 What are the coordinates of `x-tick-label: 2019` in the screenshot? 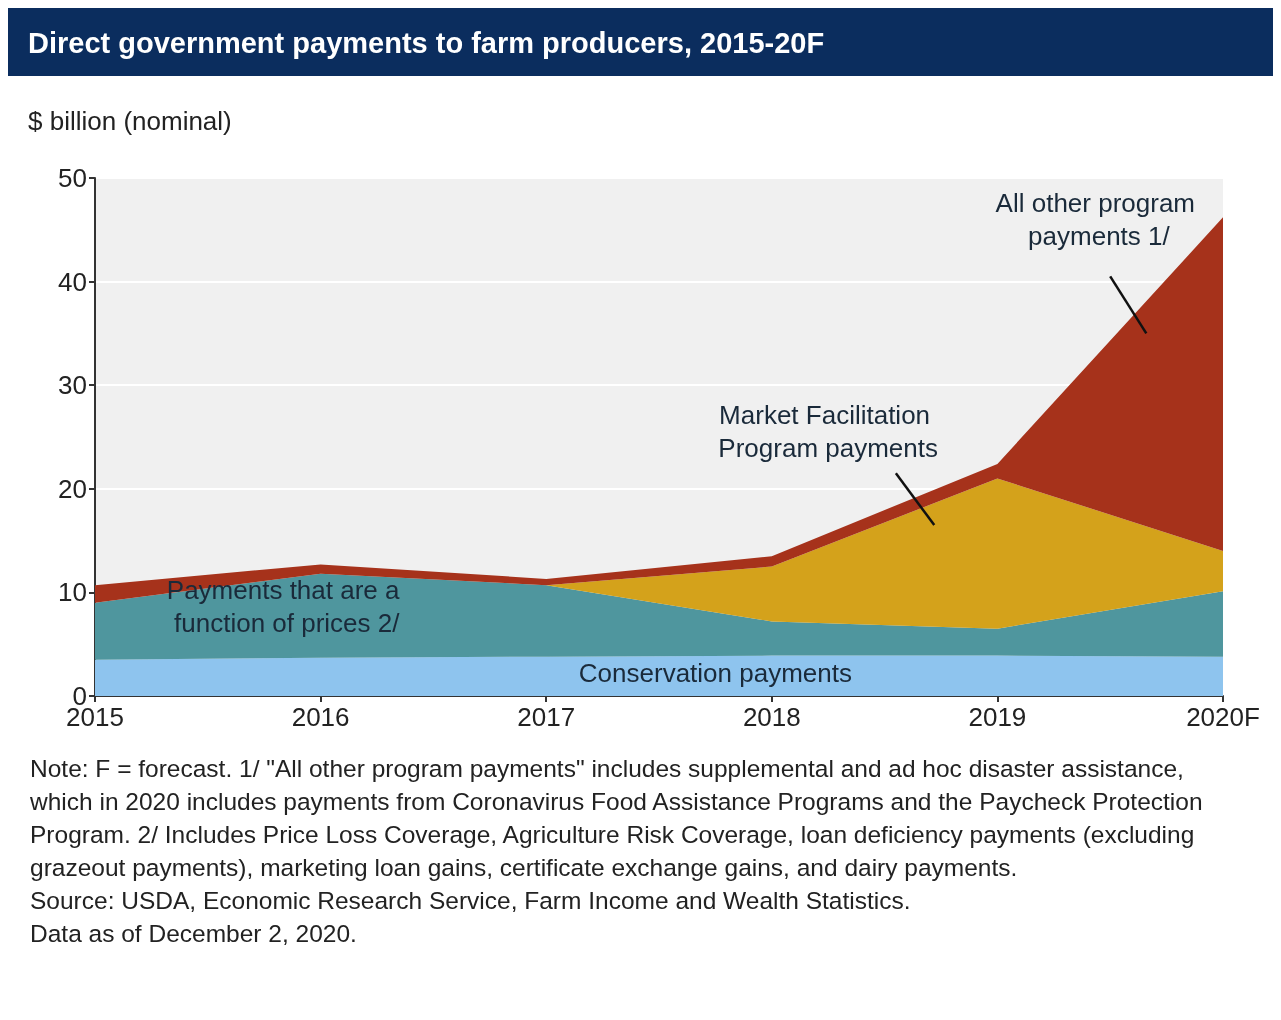 It's located at (997, 717).